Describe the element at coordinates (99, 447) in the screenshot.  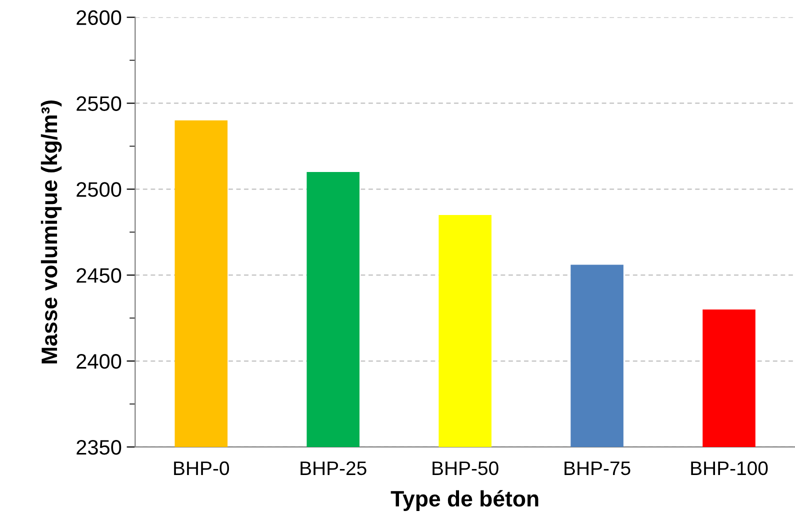
I see `y-tick-label: 2350` at that location.